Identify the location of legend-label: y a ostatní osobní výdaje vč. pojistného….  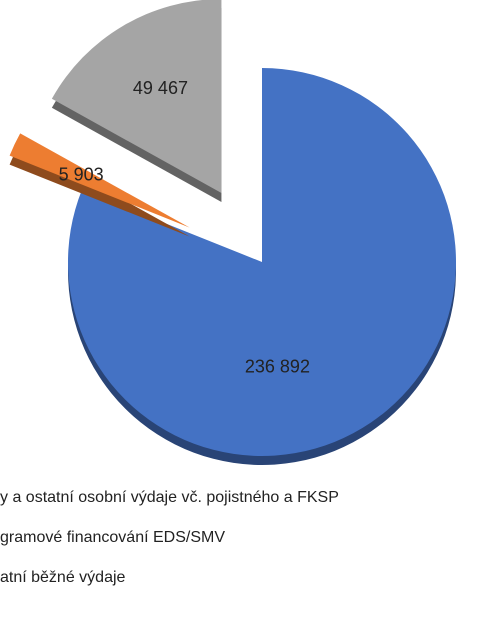
(169, 497).